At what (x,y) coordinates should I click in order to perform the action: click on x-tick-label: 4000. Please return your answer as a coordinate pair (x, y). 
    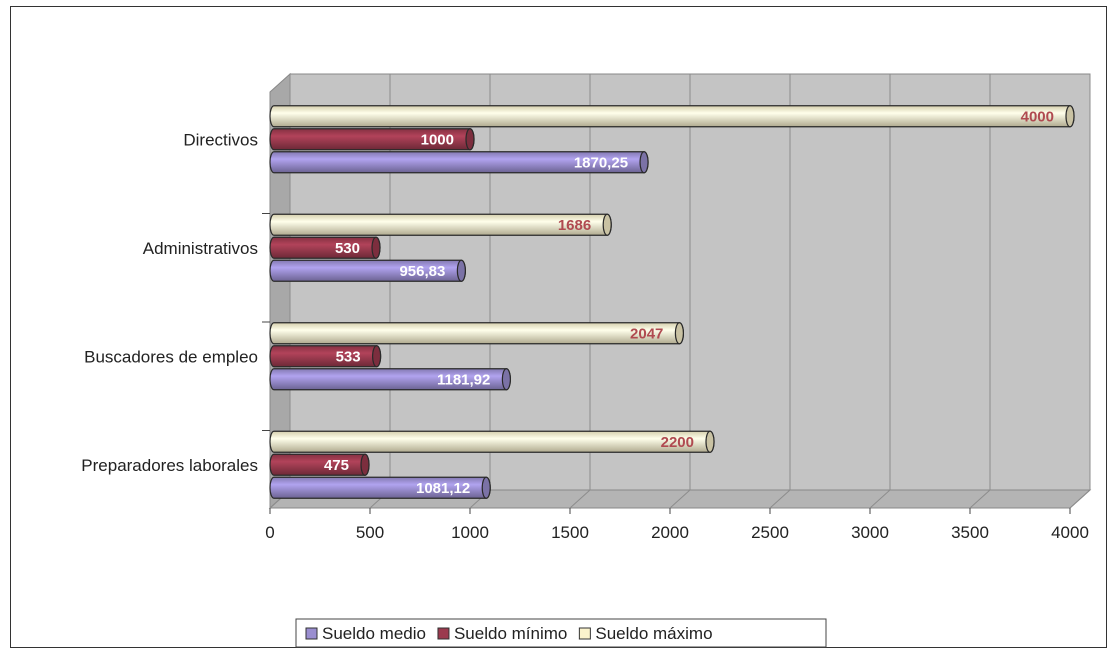
    Looking at the image, I should click on (1070, 532).